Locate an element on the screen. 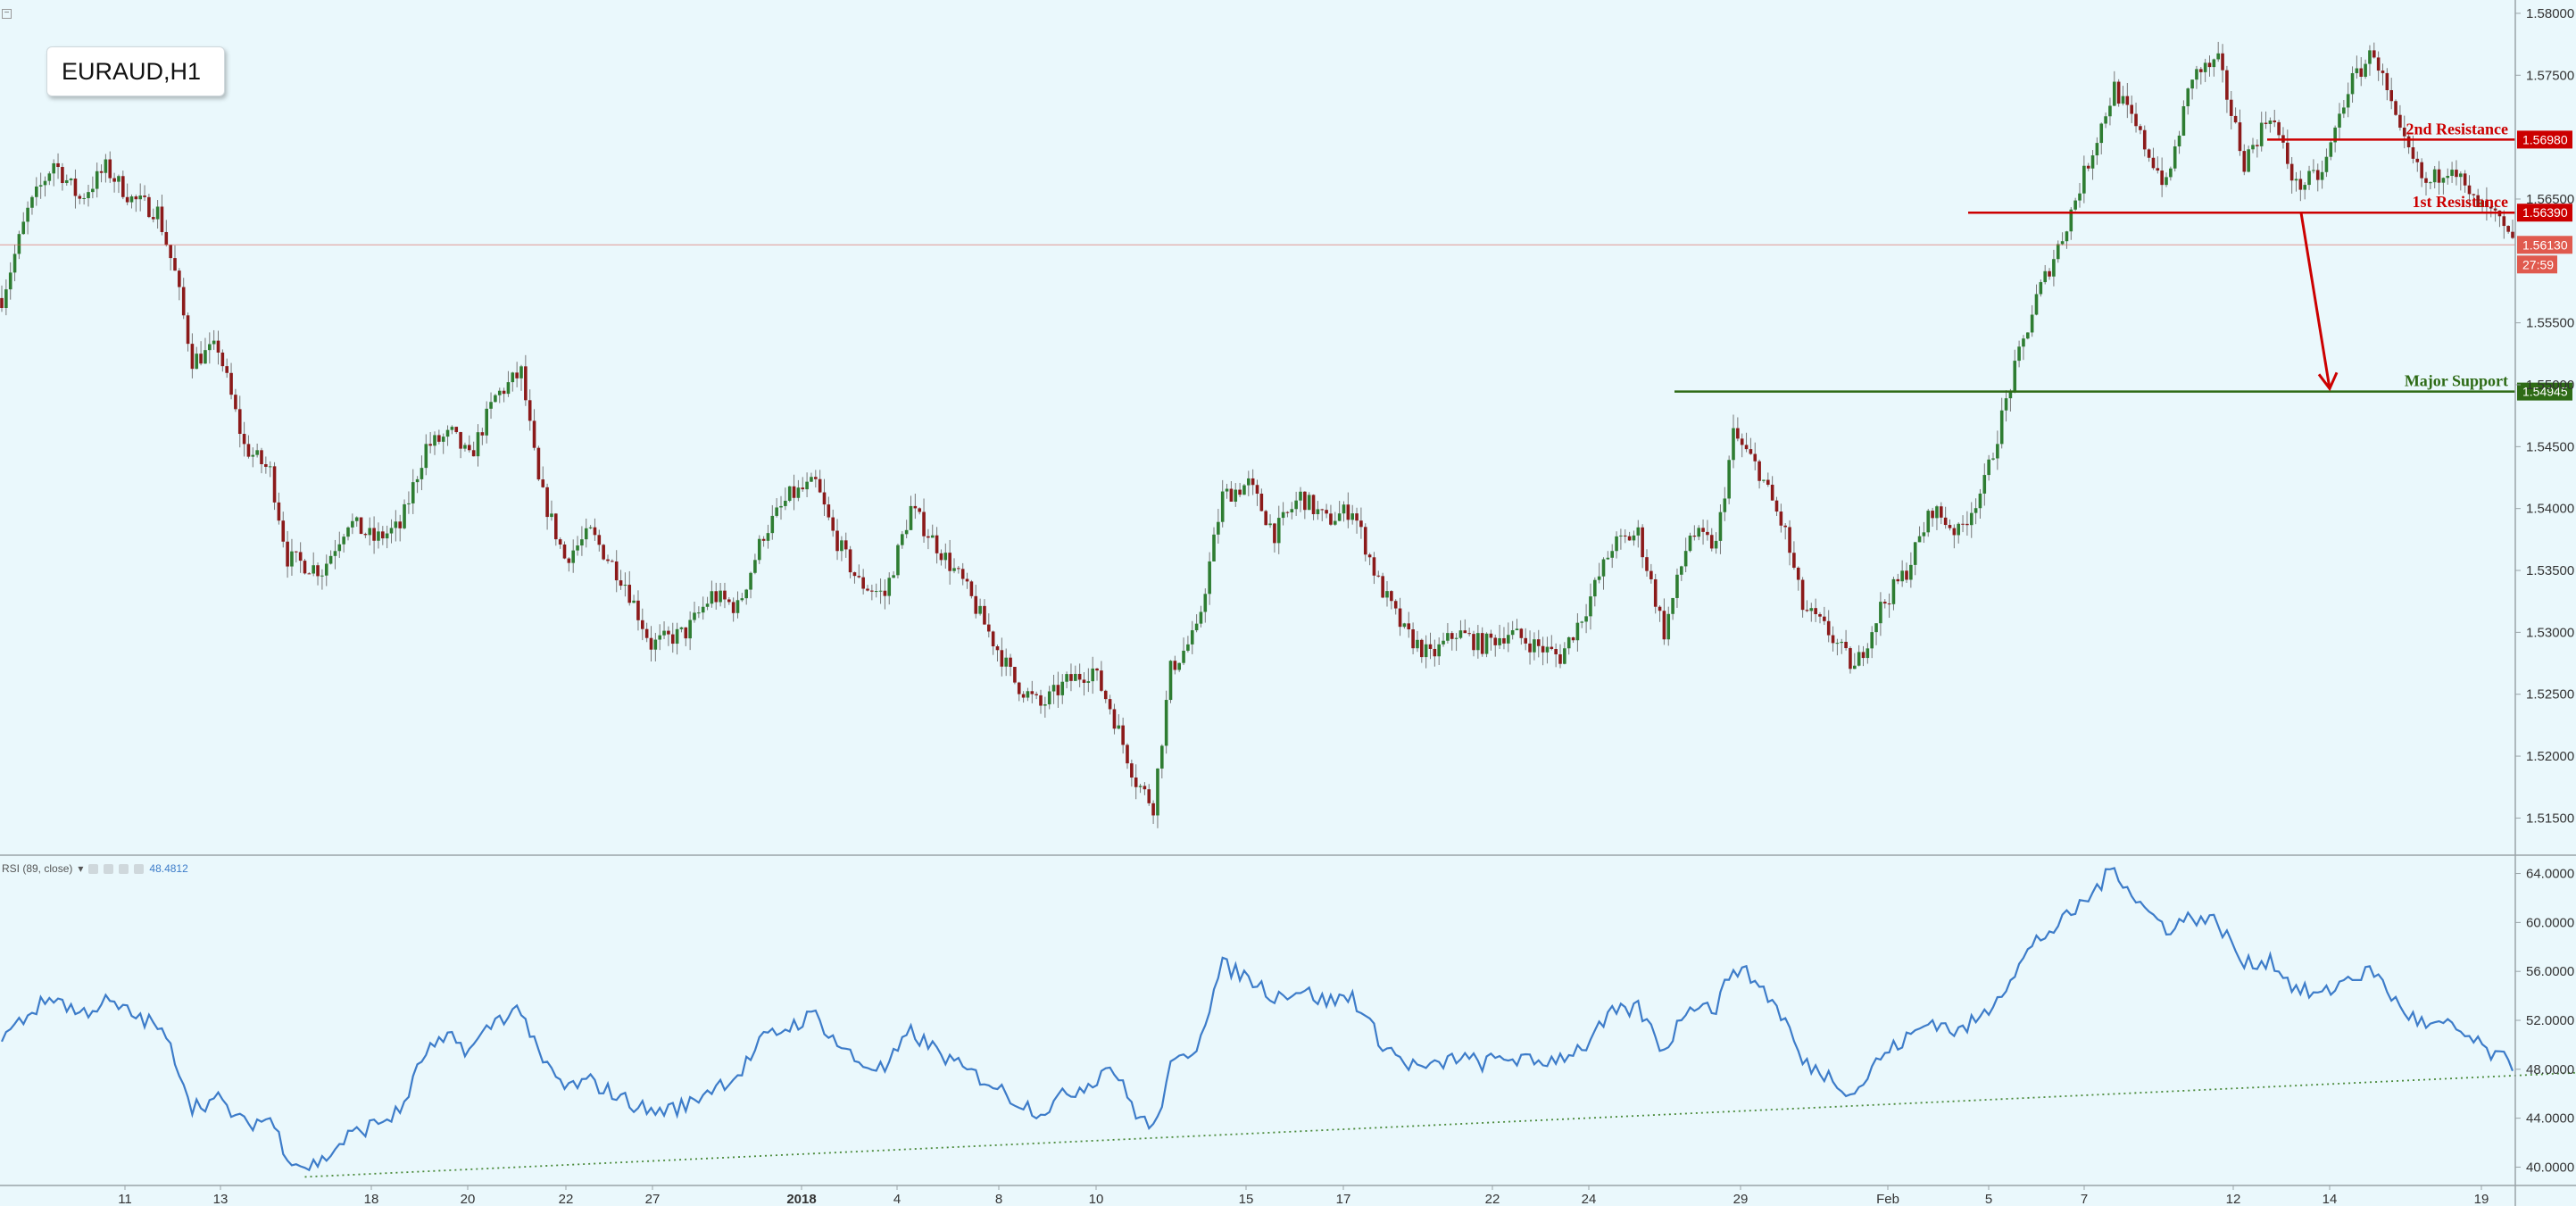 This screenshot has width=2576, height=1206. time-tick-label: 15 is located at coordinates (1246, 1199).